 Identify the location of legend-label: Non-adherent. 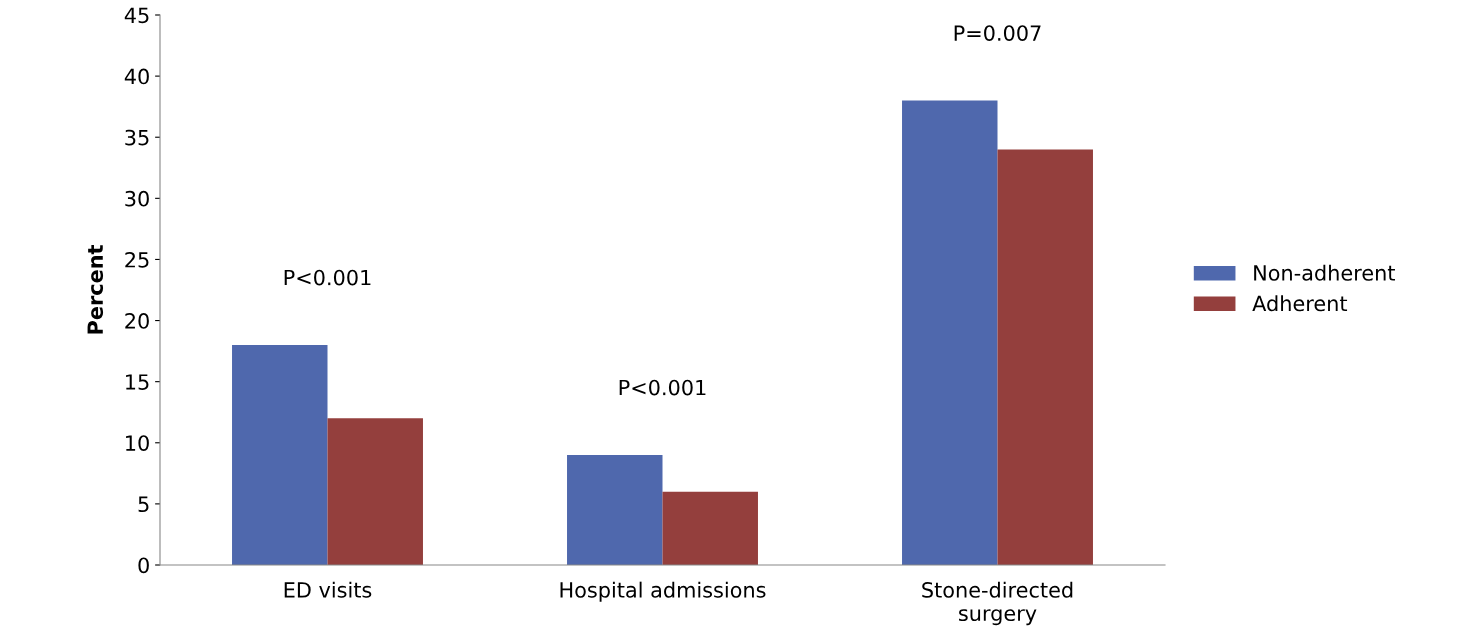
(1324, 272).